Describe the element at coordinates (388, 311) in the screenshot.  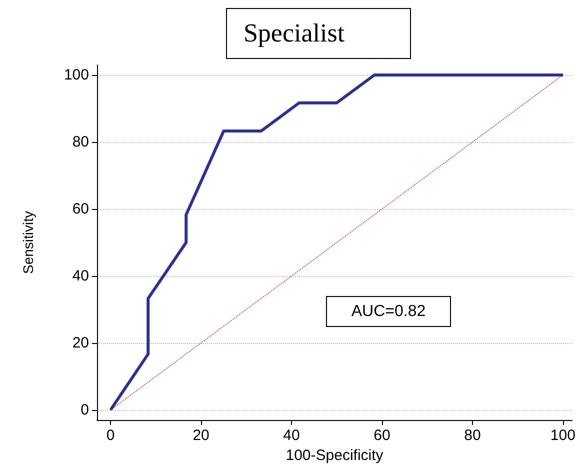
I see `annotation: AUC=0.82` at that location.